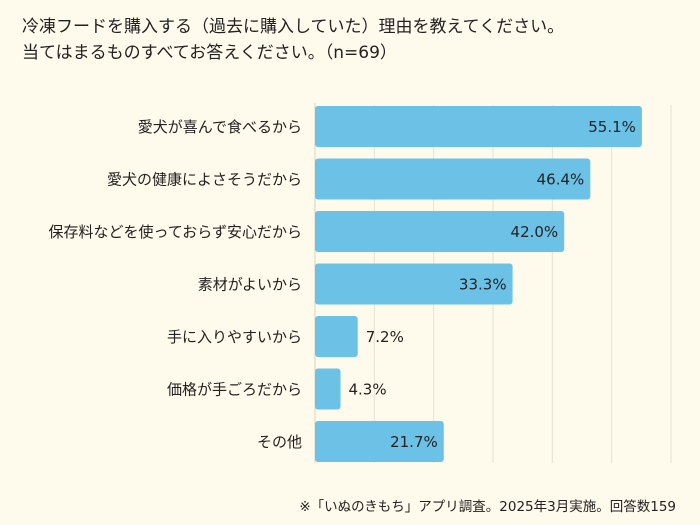 This screenshot has height=525, width=700. I want to click on value-label: 33.3%, so click(483, 285).